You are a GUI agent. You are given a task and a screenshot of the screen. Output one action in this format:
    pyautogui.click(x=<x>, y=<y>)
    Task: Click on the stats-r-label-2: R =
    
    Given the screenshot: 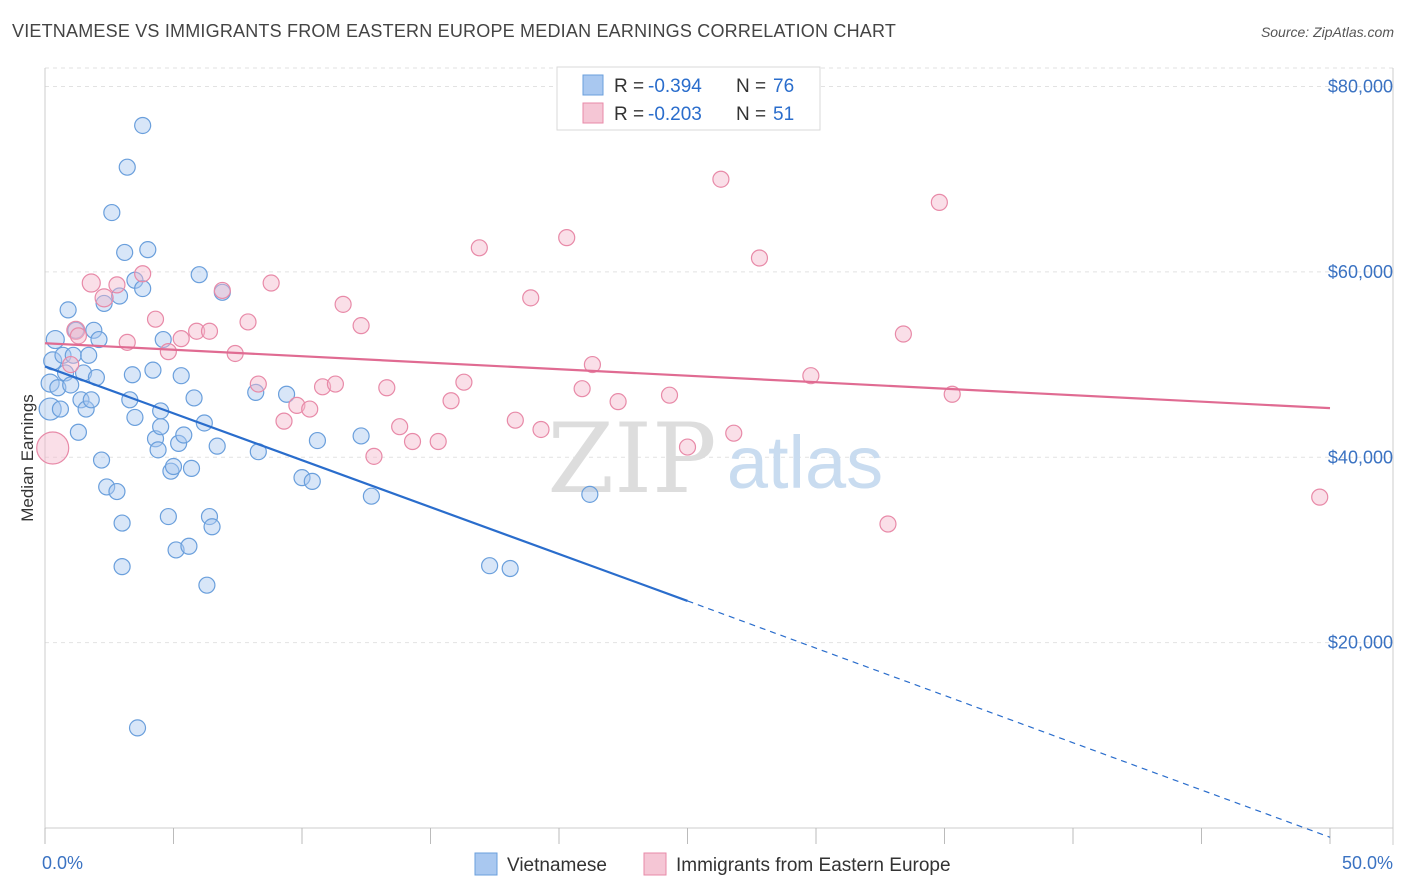 What is the action you would take?
    pyautogui.click(x=629, y=114)
    